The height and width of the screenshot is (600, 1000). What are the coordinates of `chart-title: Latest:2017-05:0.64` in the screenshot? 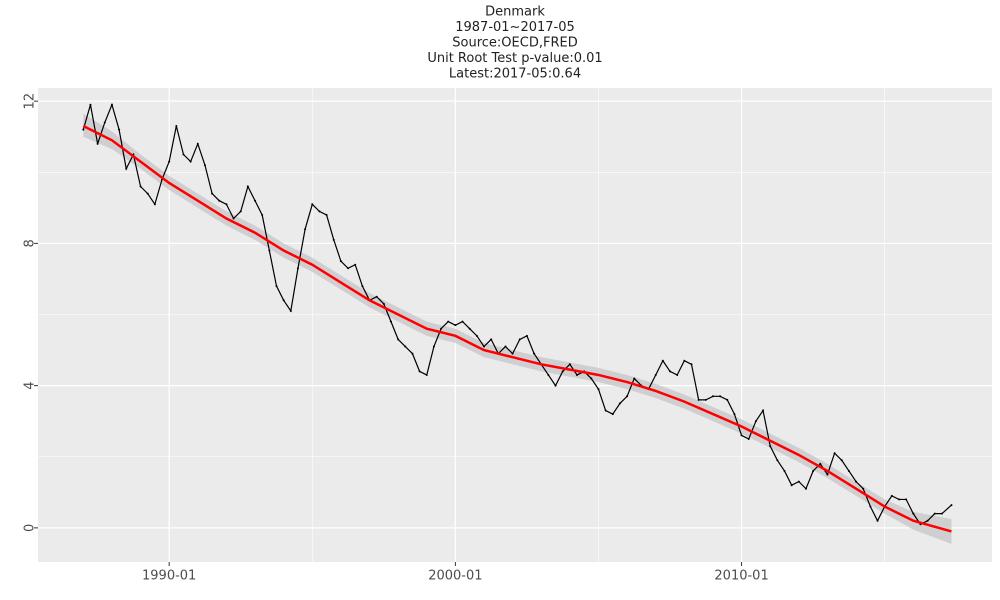 It's located at (515, 74).